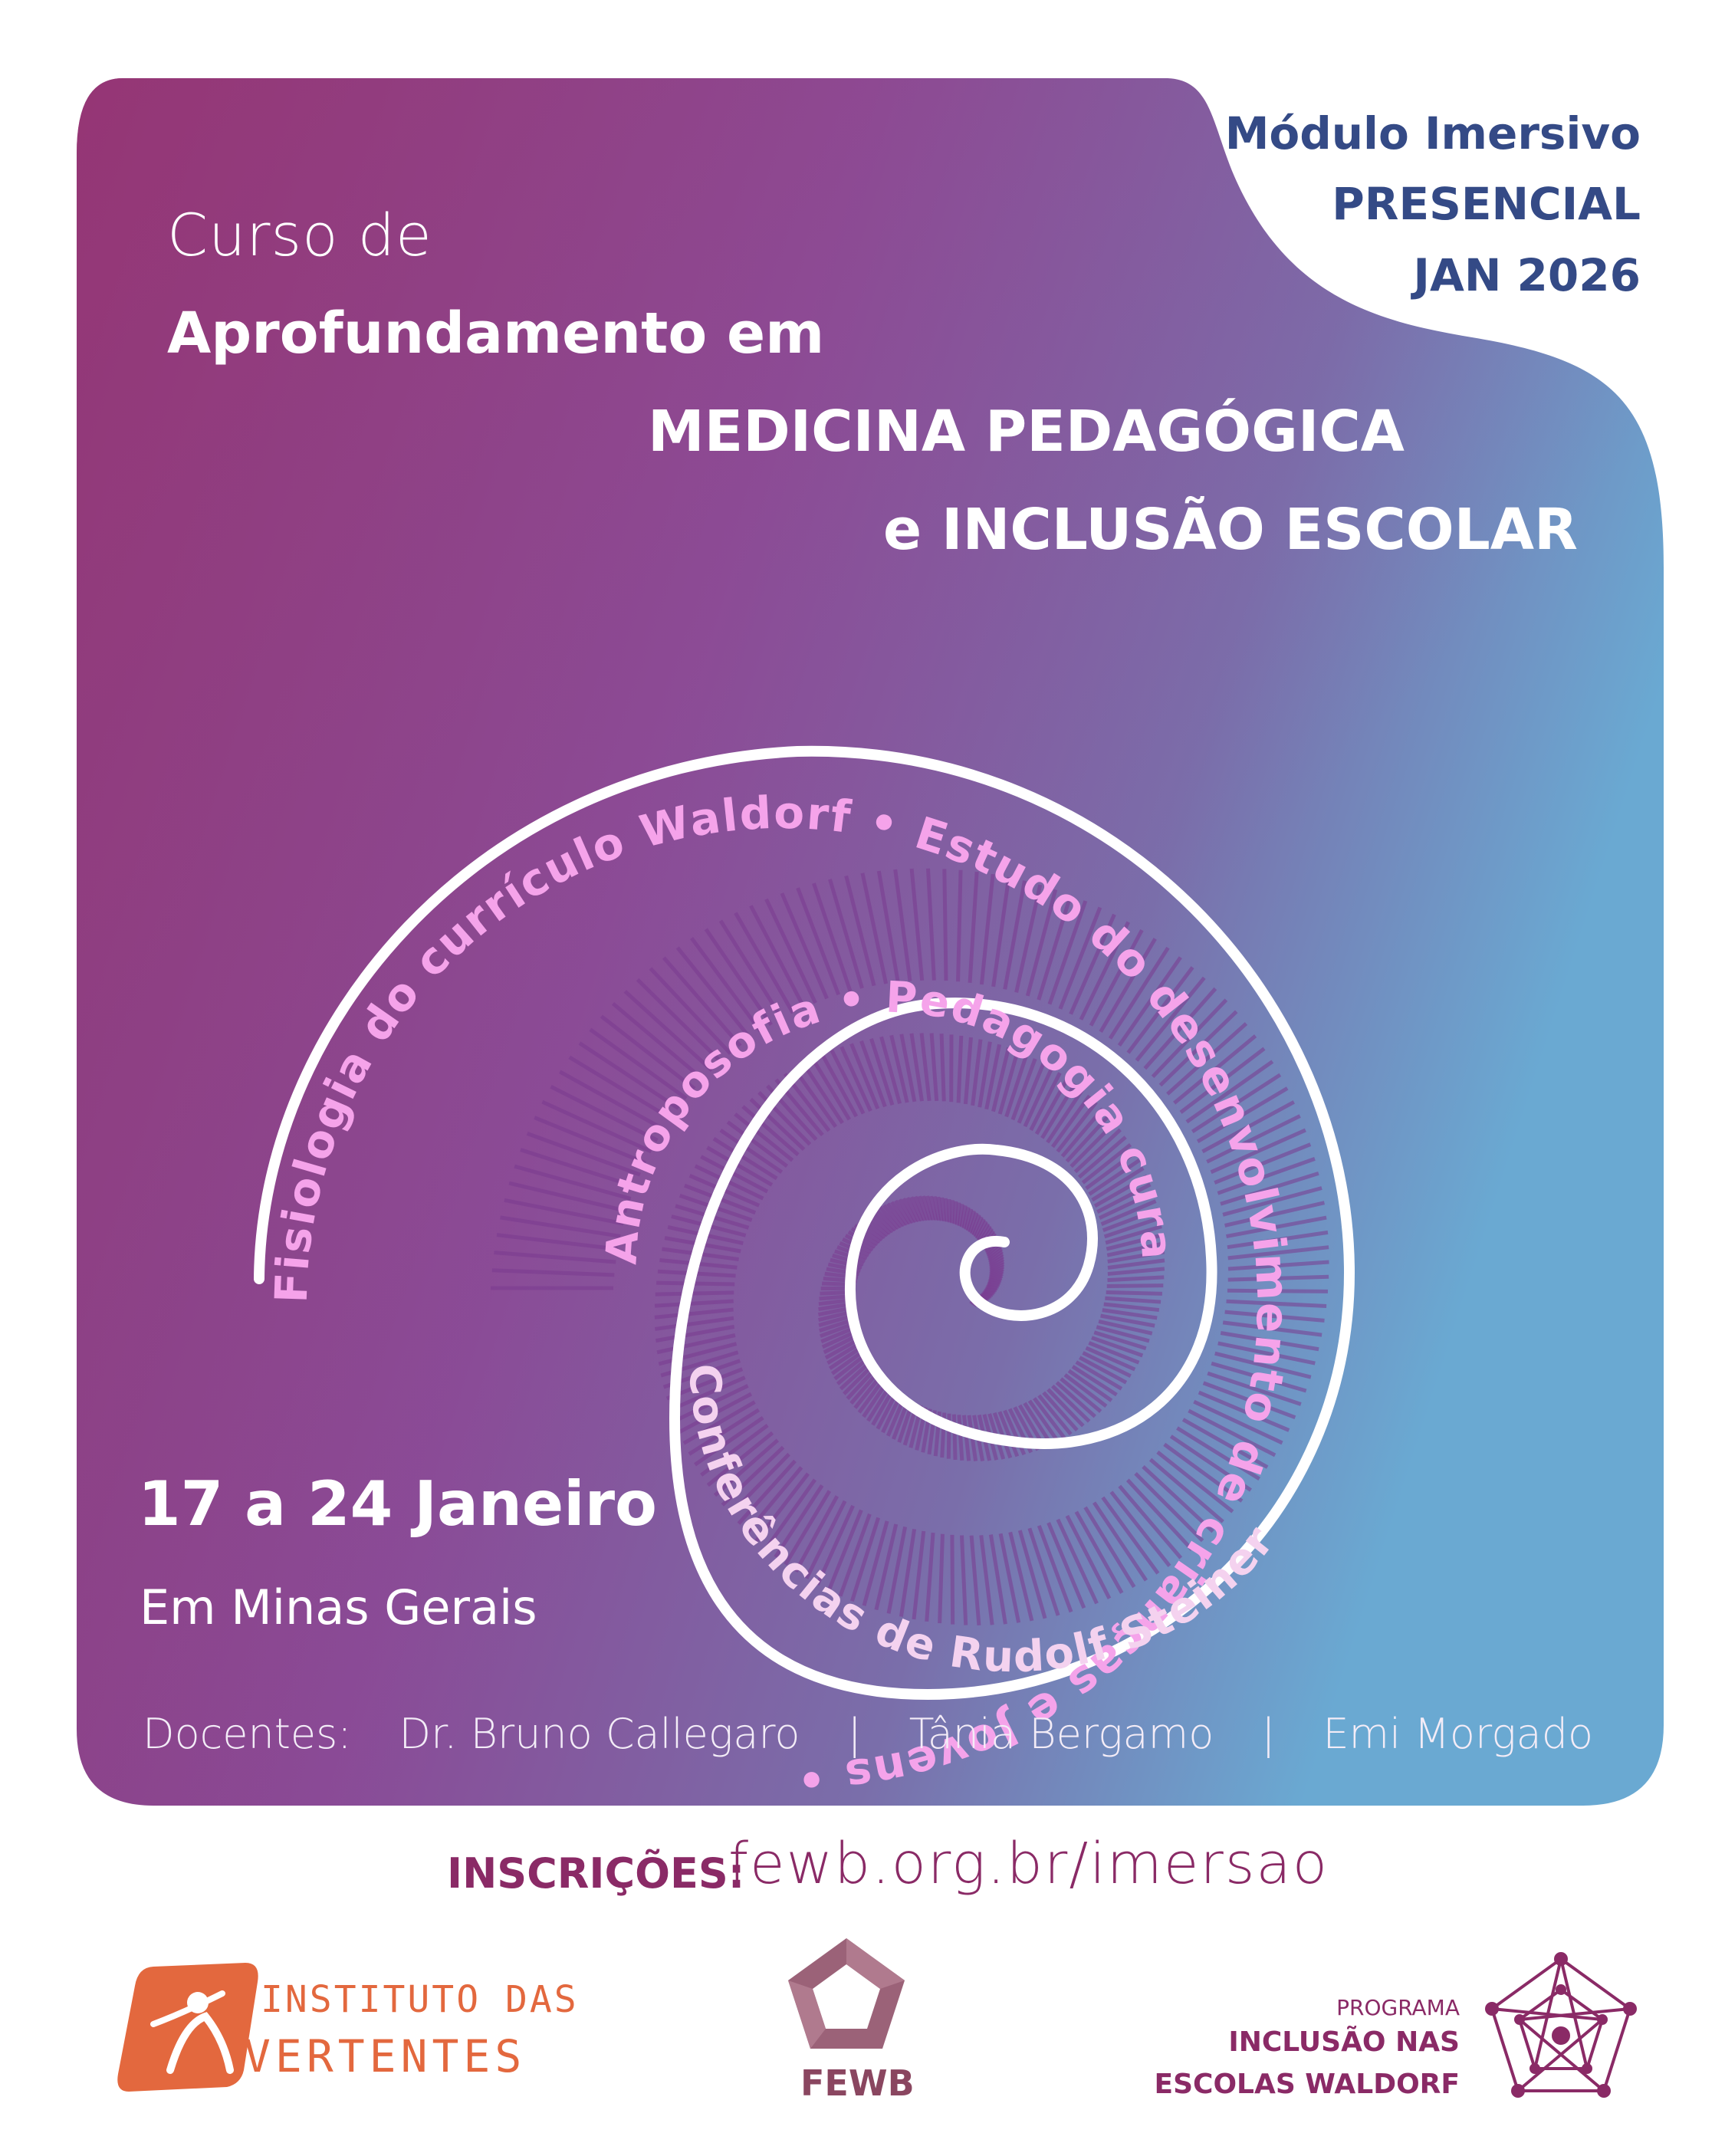 The height and width of the screenshot is (2156, 1725). What do you see at coordinates (1028, 1864) in the screenshot?
I see `registration-link: fewb.org.br/imersao` at bounding box center [1028, 1864].